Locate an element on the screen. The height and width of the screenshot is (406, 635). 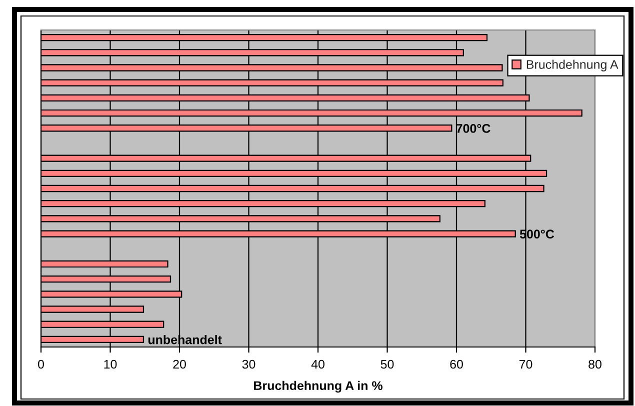
x-tick-label: 70 is located at coordinates (525, 364).